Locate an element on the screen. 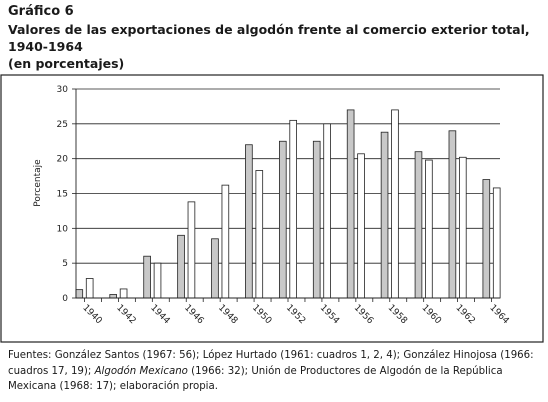  x-tick-label: 1964 is located at coordinates (498, 314).